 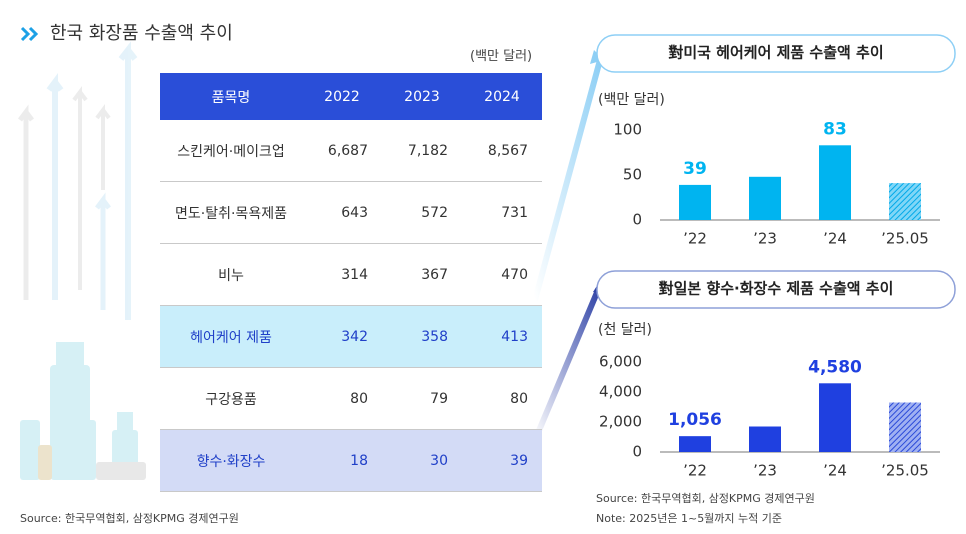 What do you see at coordinates (631, 100) in the screenshot?
I see `y-axis-label: (백만 달러)` at bounding box center [631, 100].